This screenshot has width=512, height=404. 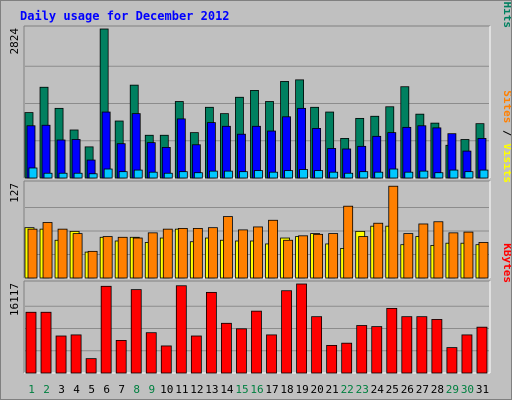 I want to click on y-max-label: 127, so click(x=14, y=193).